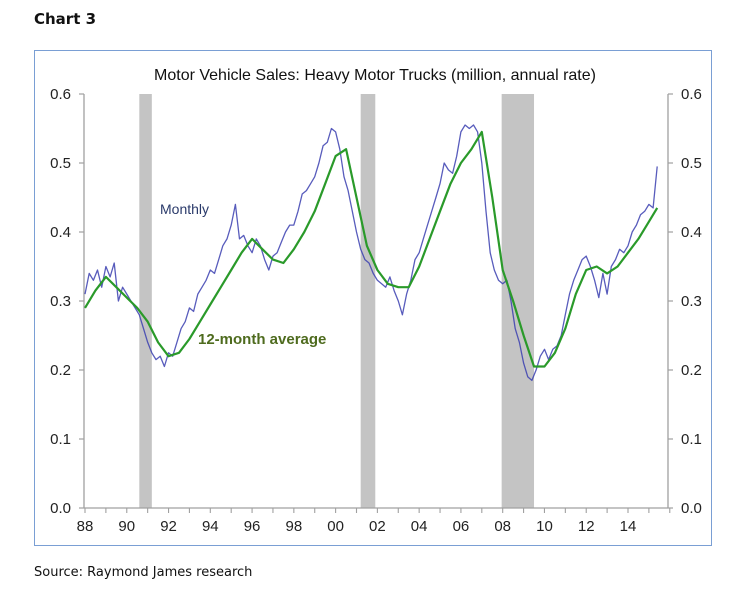 This screenshot has height=602, width=750. I want to click on x-tick-label: 88, so click(85, 526).